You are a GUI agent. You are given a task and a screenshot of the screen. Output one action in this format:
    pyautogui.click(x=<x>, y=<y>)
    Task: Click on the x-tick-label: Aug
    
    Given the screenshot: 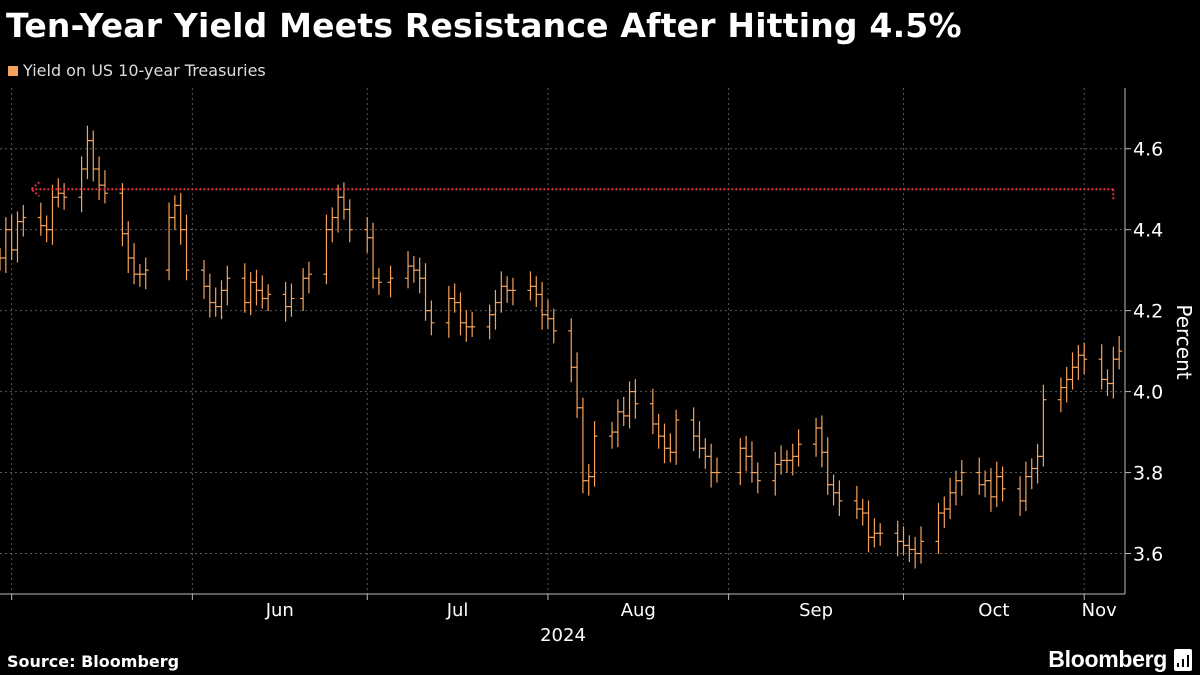 What is the action you would take?
    pyautogui.click(x=638, y=610)
    